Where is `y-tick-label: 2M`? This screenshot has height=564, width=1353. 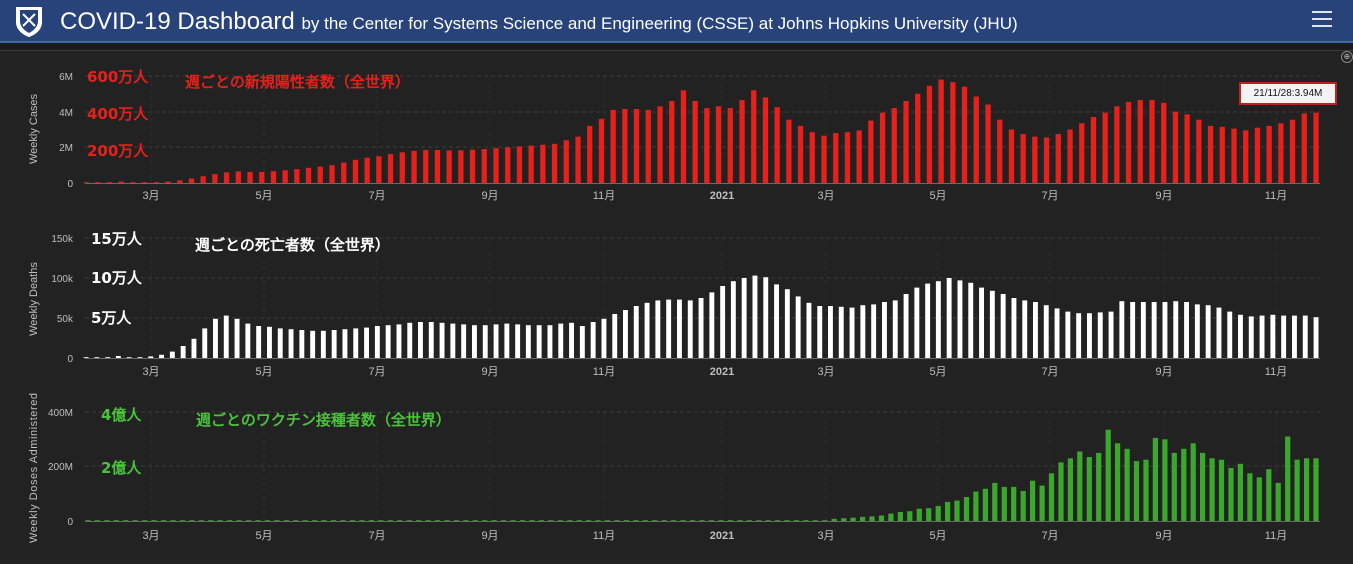
y-tick-label: 2M is located at coordinates (66, 148).